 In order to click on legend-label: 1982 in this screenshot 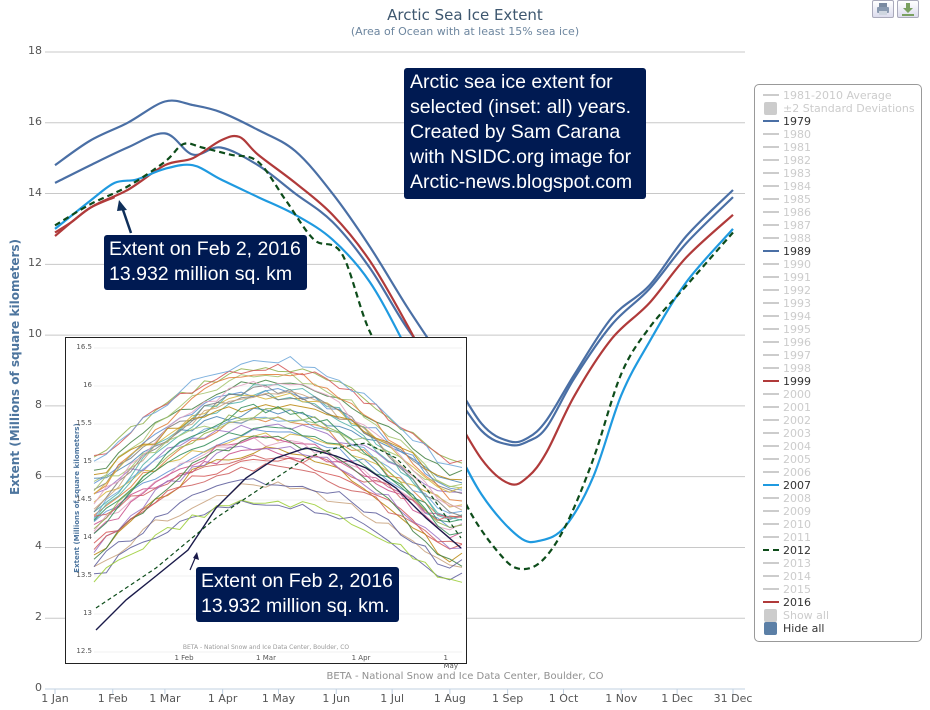, I will do `click(797, 160)`.